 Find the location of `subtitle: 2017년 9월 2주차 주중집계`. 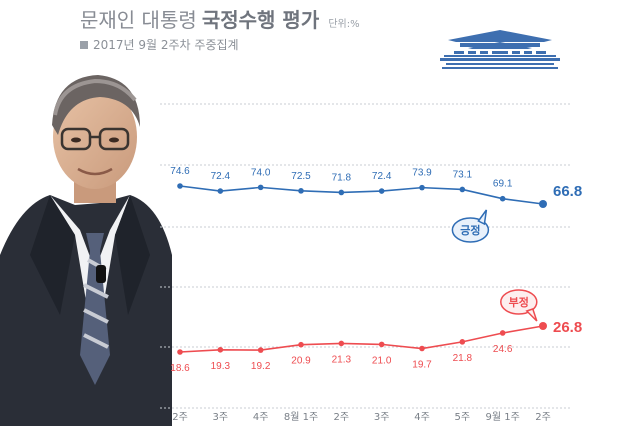

subtitle: 2017년 9월 2주차 주중집계 is located at coordinates (159, 44).